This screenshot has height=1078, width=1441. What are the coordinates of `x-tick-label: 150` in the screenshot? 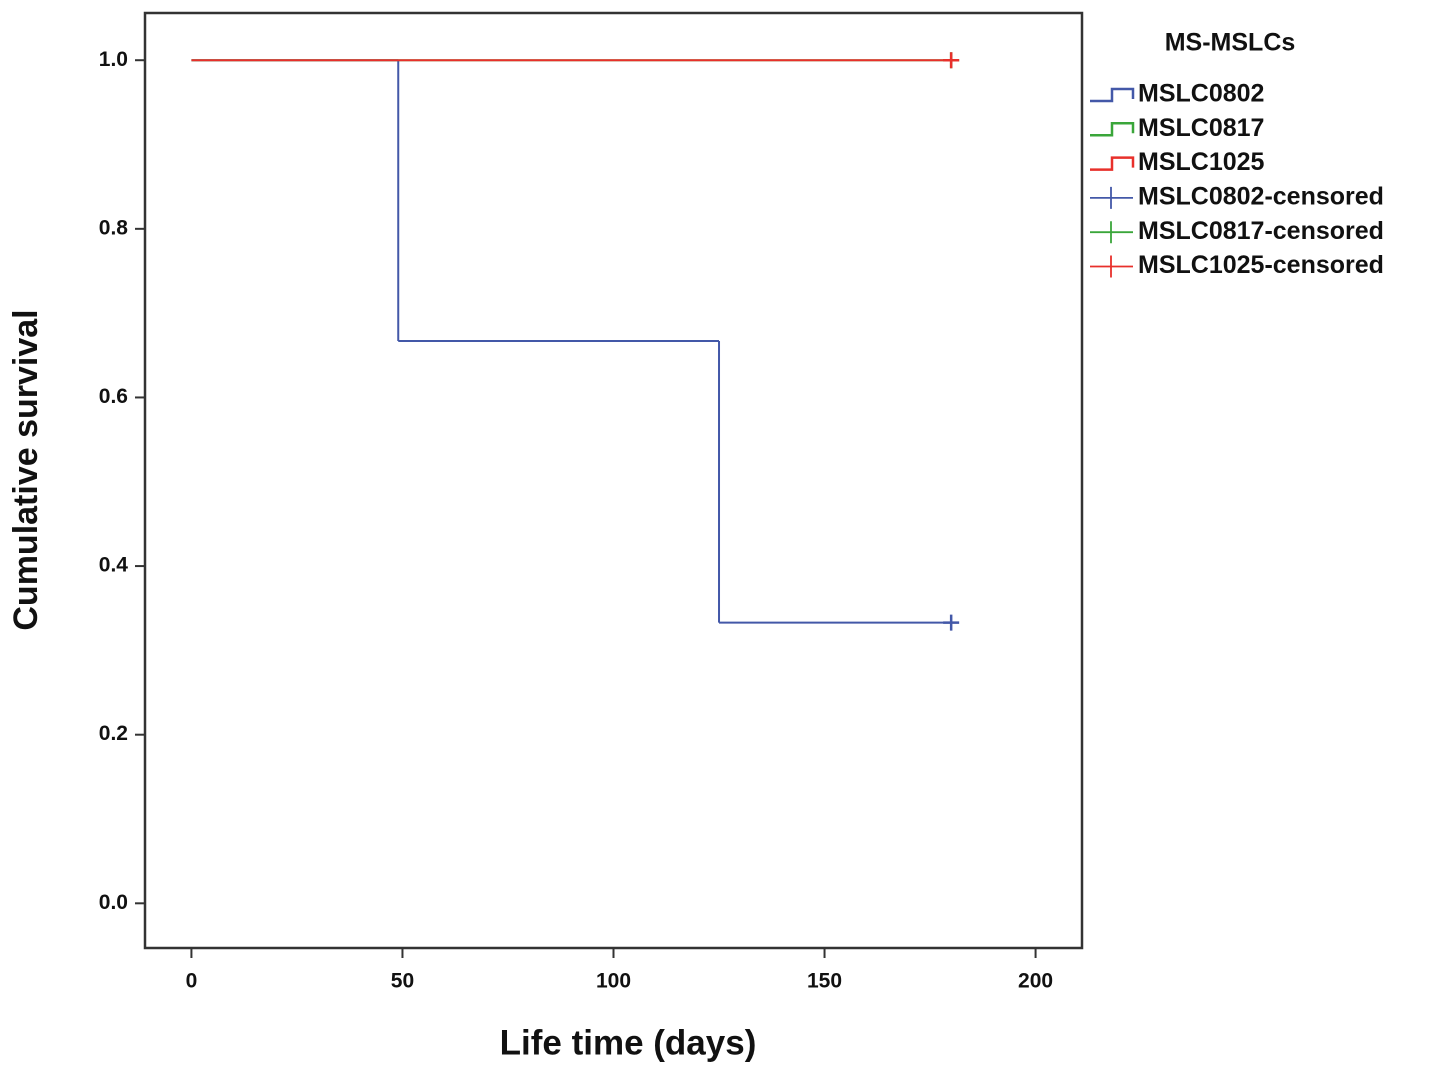 It's located at (824, 981).